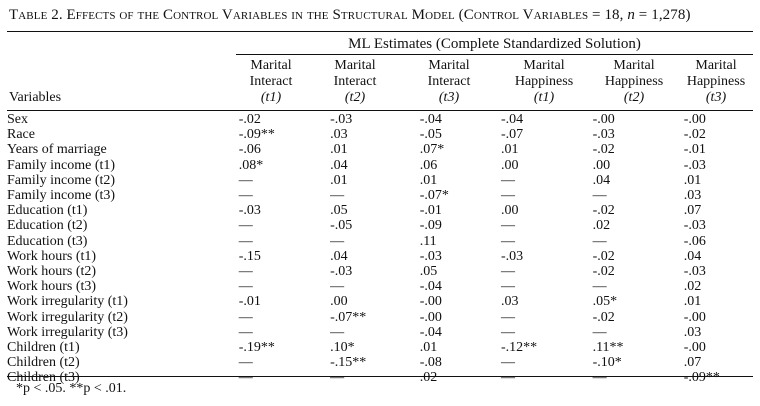 Image resolution: width=760 pixels, height=406 pixels. I want to click on table-row: Children (t3) — — .02 — — -.09**, so click(383, 377).